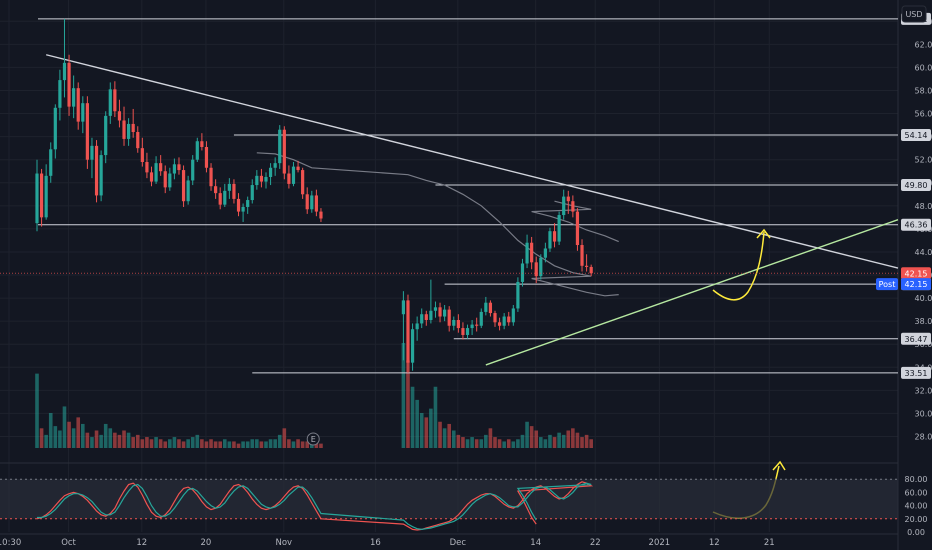 This screenshot has width=932, height=550. I want to click on price-tick-label: 38.00, so click(923, 321).